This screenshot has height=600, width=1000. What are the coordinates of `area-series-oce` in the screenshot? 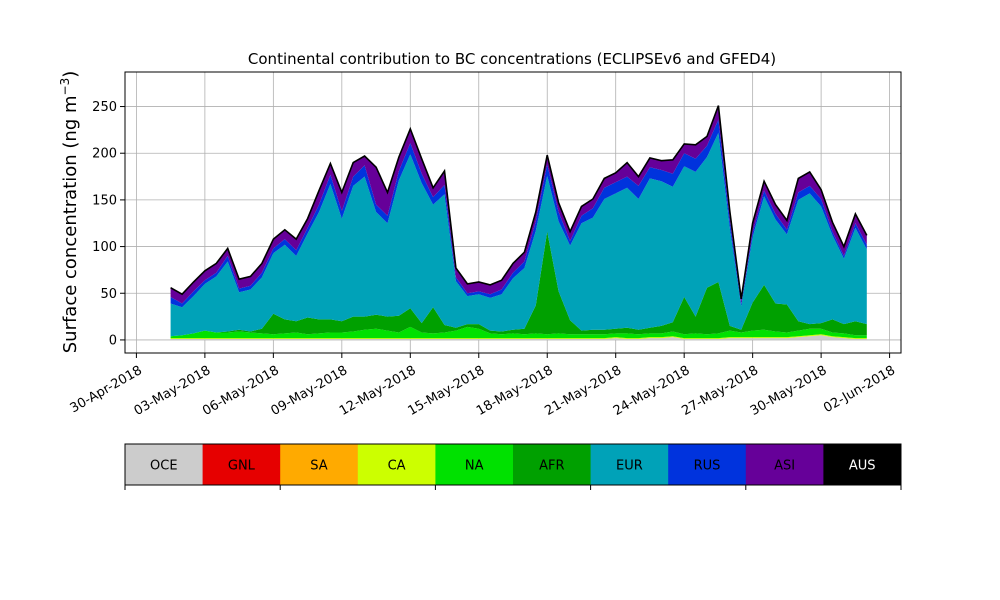 It's located at (518, 337).